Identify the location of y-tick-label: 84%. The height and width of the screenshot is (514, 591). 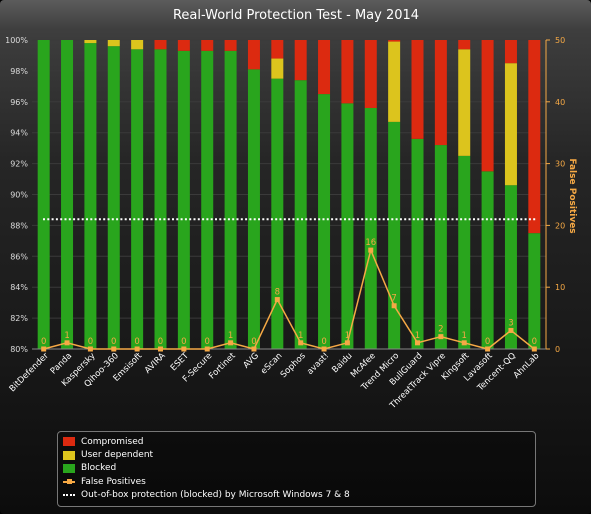
(19, 287).